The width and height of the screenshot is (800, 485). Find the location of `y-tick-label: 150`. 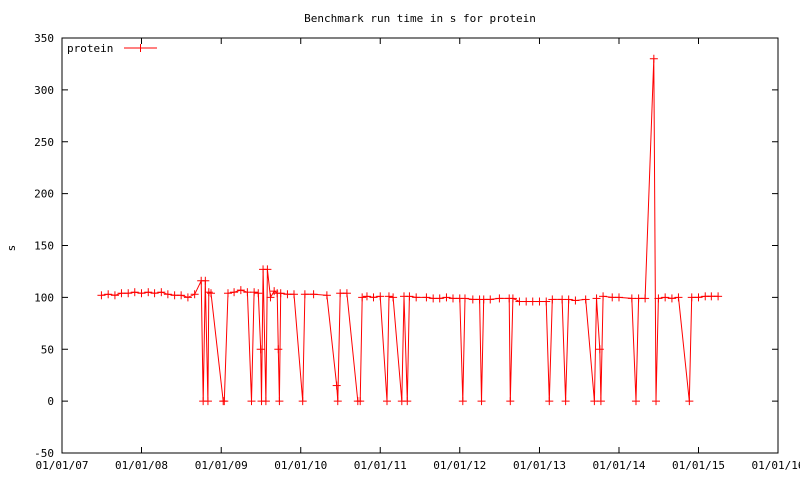

y-tick-label: 150 is located at coordinates (44, 246).